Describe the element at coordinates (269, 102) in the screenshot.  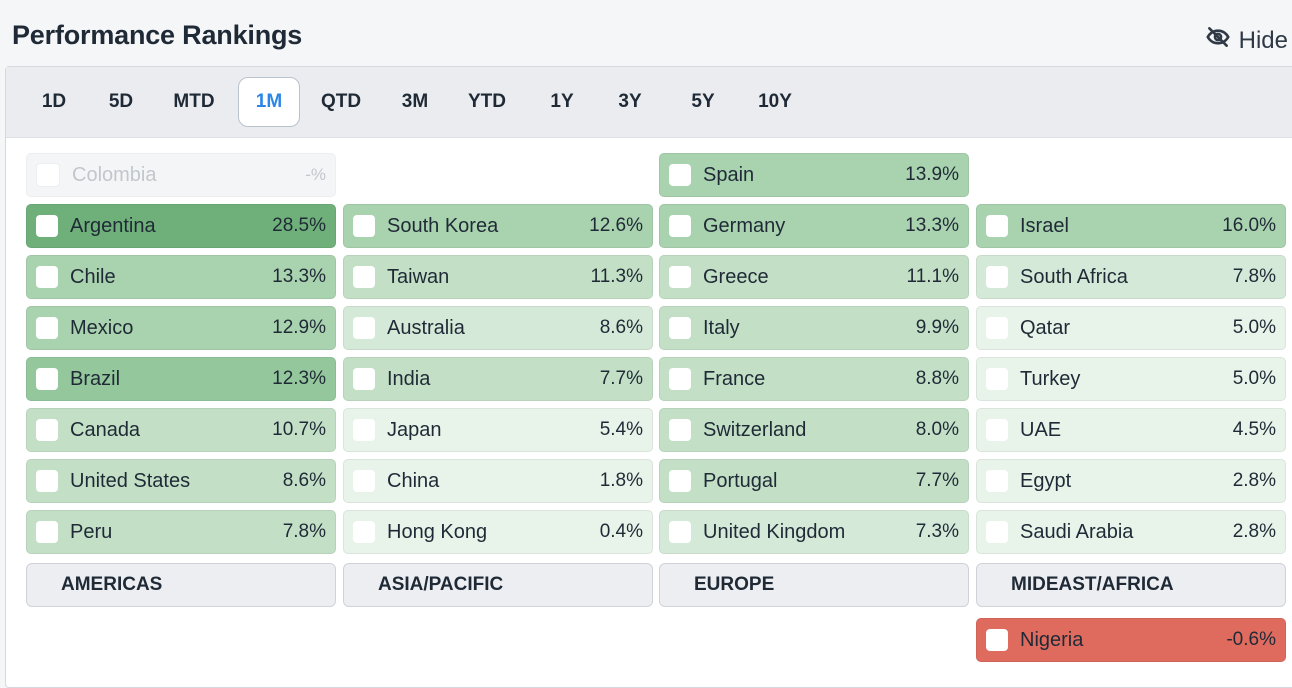
I see `tab-1m: 1M` at that location.